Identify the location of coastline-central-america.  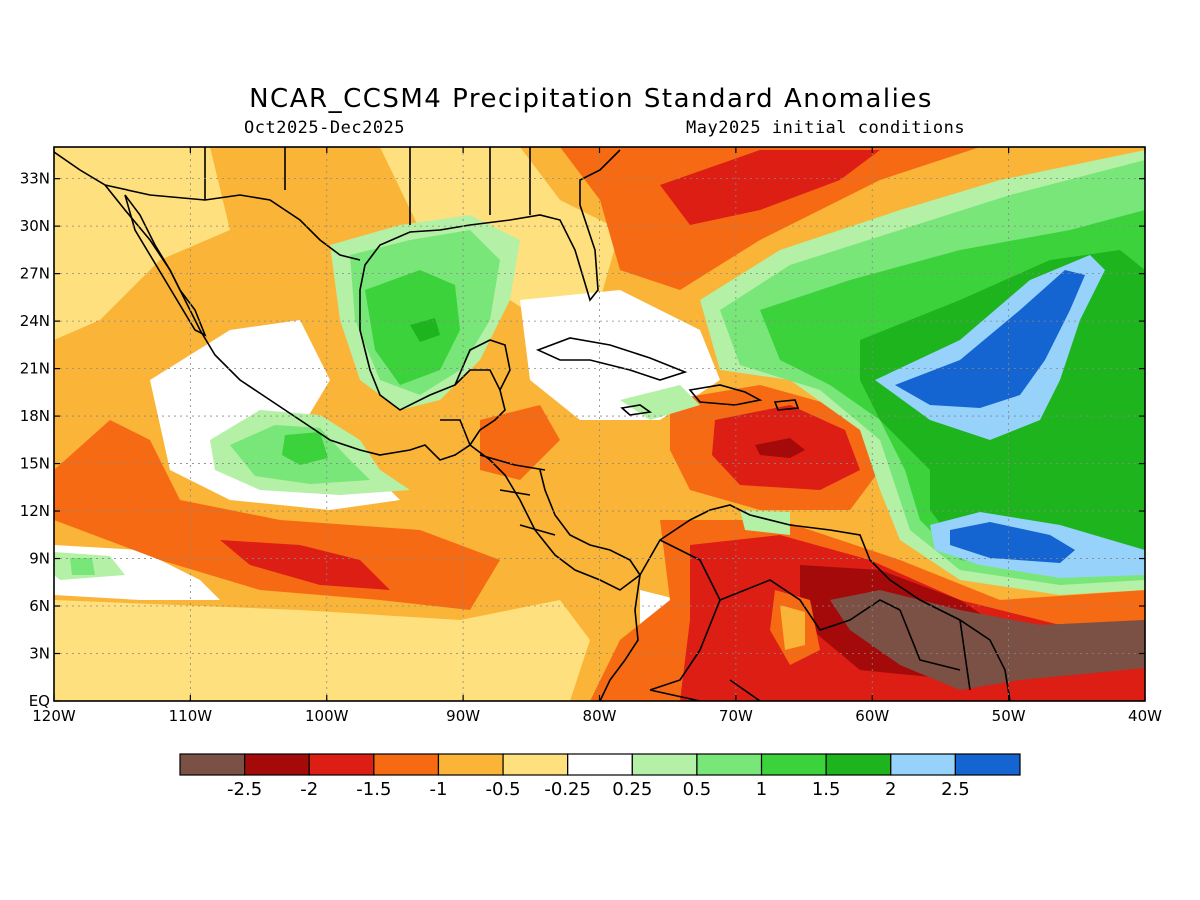
(555, 517).